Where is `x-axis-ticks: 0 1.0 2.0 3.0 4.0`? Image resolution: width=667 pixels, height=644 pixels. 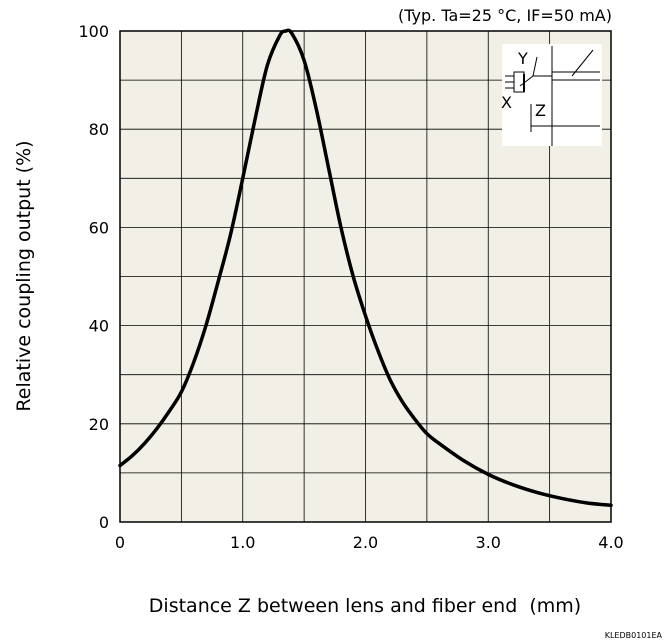 x-axis-ticks: 0 1.0 2.0 3.0 4.0 is located at coordinates (369, 542).